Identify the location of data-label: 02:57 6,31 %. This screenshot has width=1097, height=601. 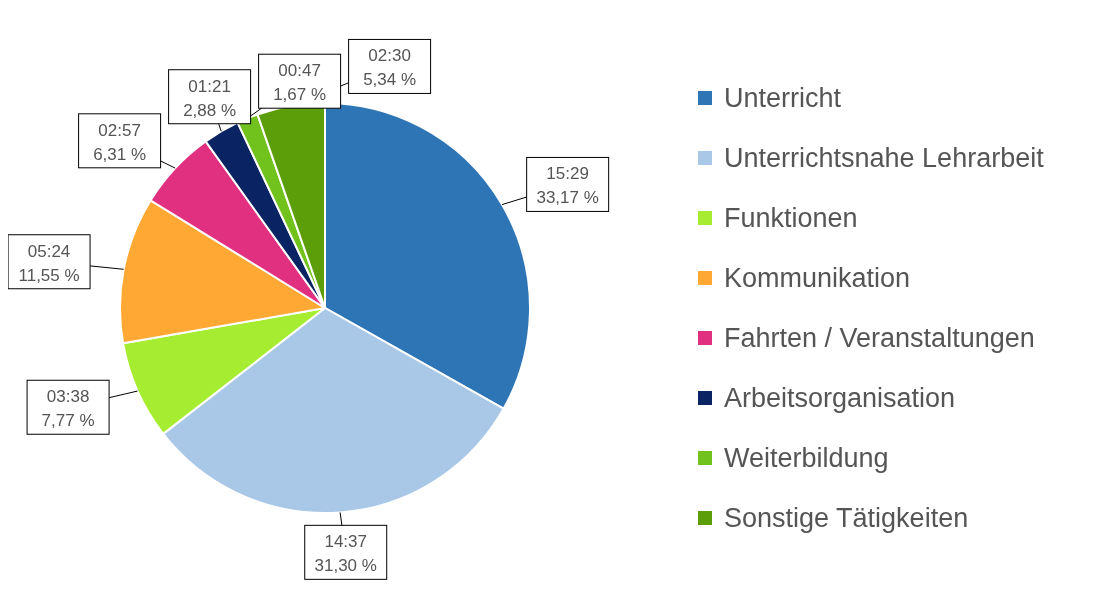
(120, 142).